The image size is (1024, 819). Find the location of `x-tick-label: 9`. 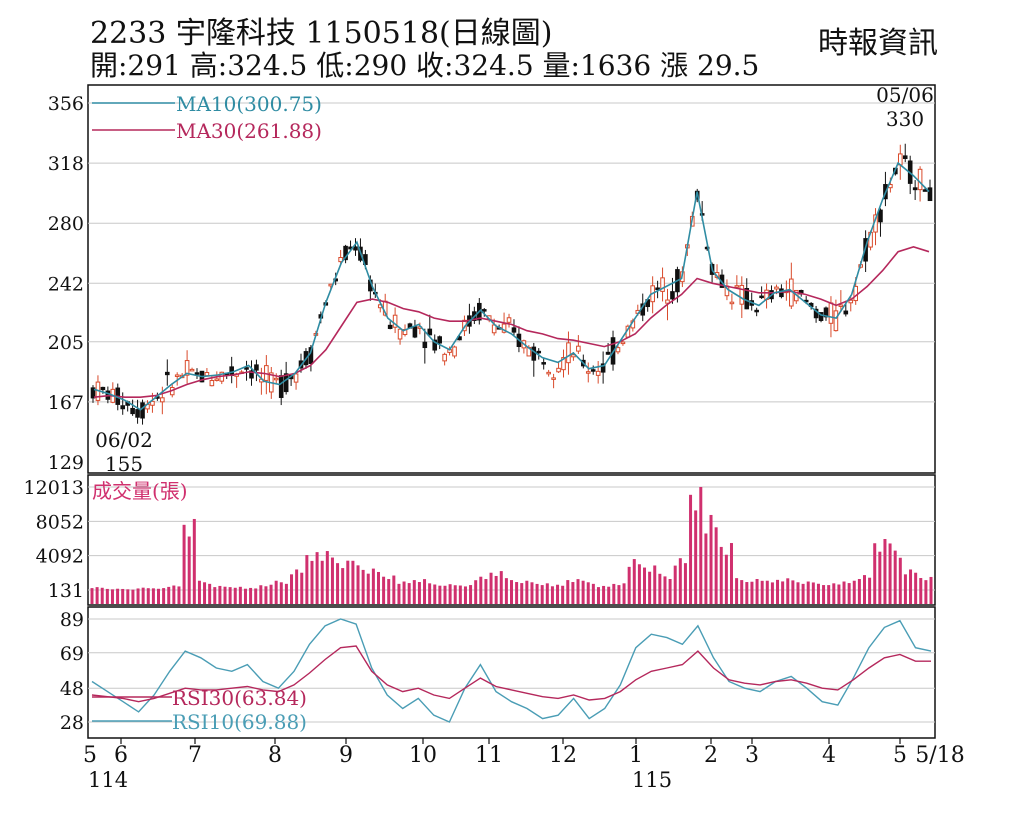

x-tick-label: 9 is located at coordinates (346, 755).